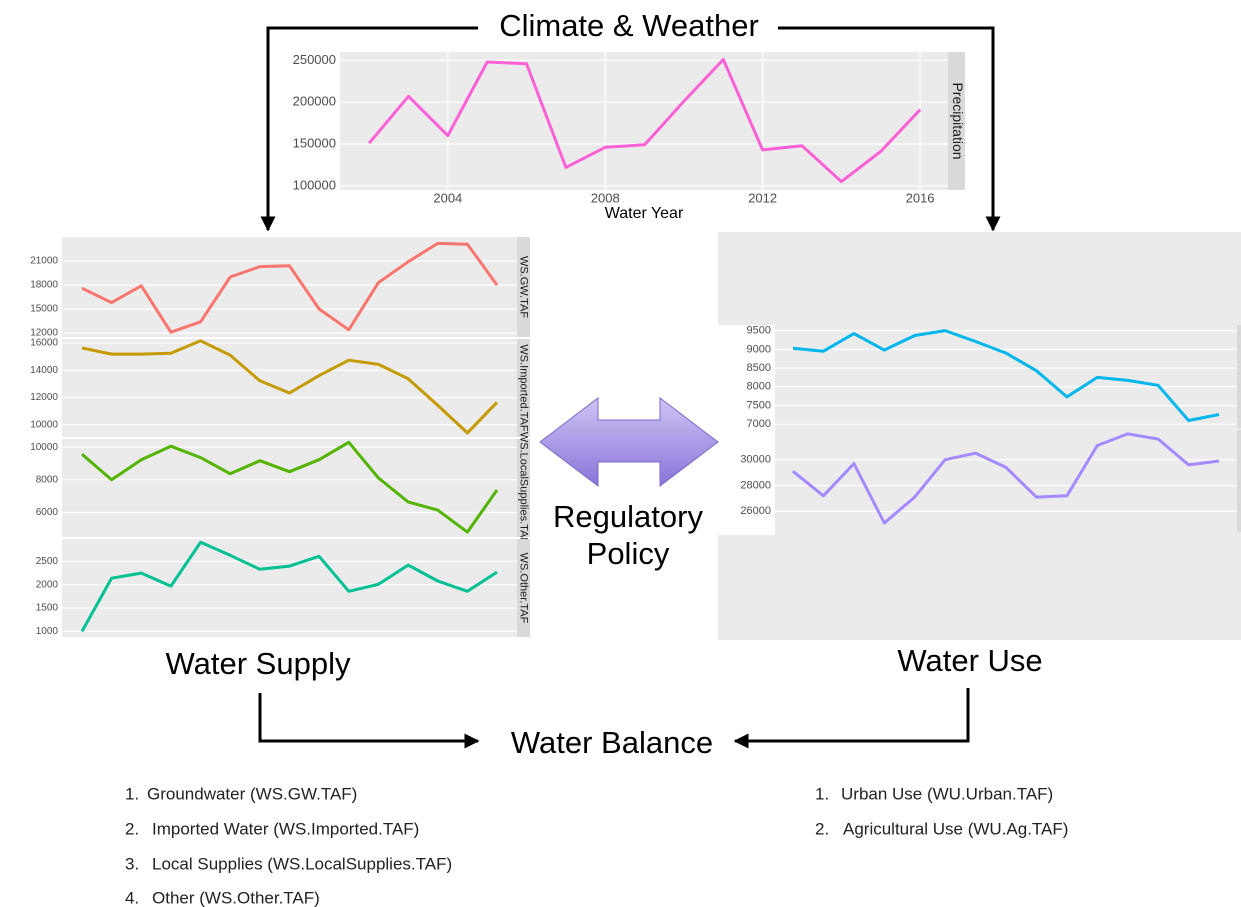 Image resolution: width=1241 pixels, height=907 pixels. What do you see at coordinates (302, 863) in the screenshot?
I see `list-item: Local Supplies (WS.LocalSupplies.TAF)` at bounding box center [302, 863].